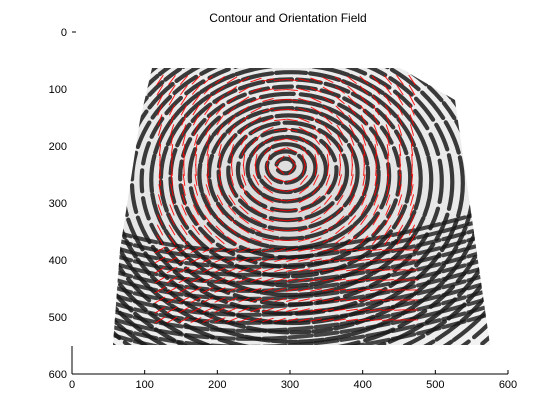  Describe the element at coordinates (58, 375) in the screenshot. I see `y-tick-label: 600` at that location.